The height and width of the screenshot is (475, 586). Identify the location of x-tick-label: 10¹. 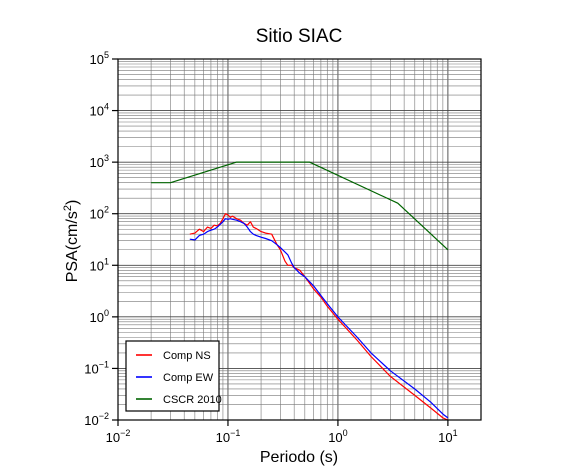
(447, 436).